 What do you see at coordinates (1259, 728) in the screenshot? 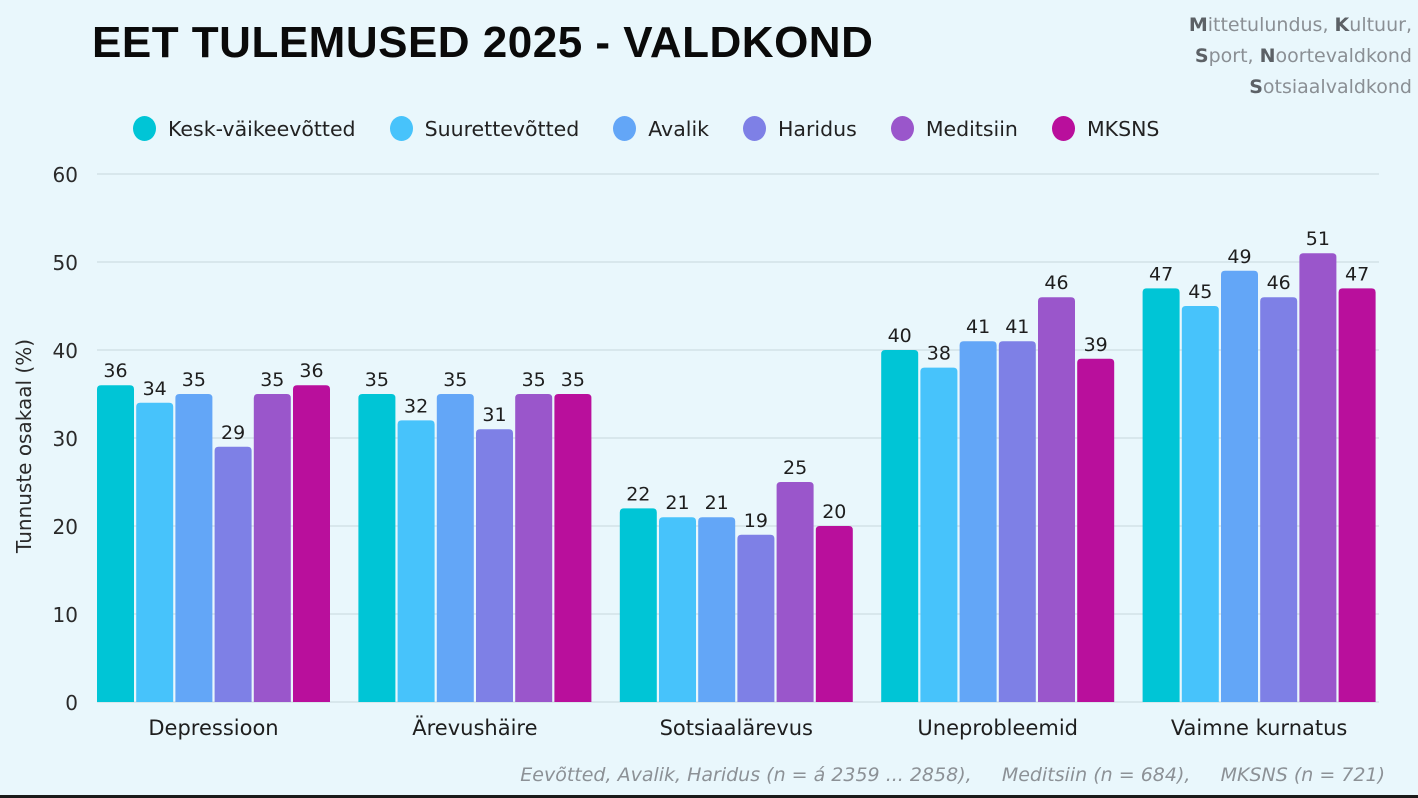
I see `x-tick-label: Vaimne kurnatus` at bounding box center [1259, 728].